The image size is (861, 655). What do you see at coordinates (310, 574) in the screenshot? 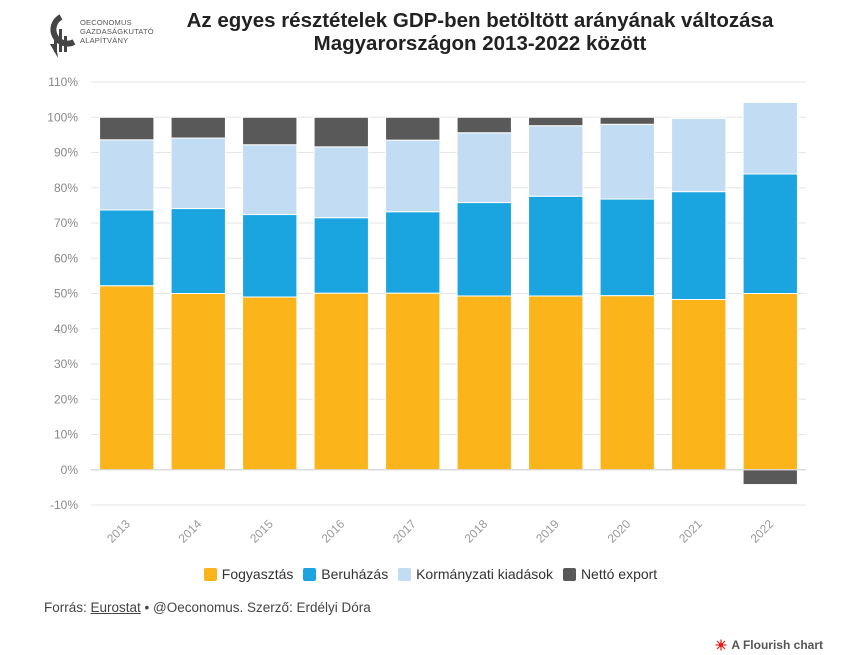
I see `legend-swatch-beruhazas` at bounding box center [310, 574].